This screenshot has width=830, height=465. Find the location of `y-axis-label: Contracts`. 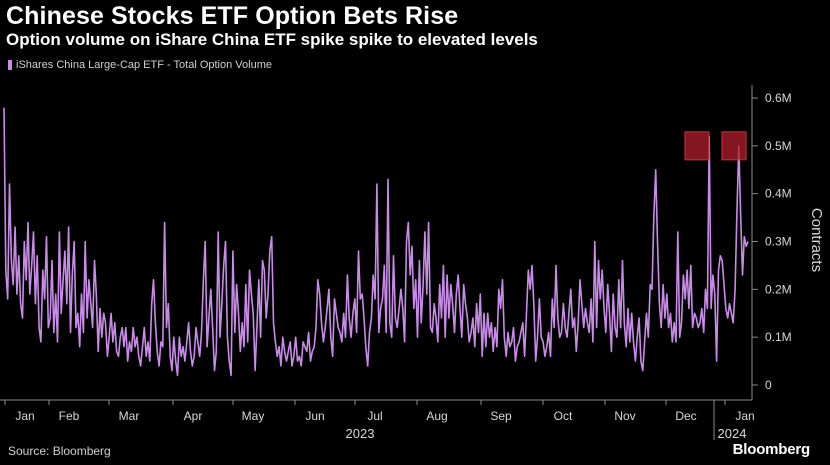

y-axis-label: Contracts is located at coordinates (816, 240).